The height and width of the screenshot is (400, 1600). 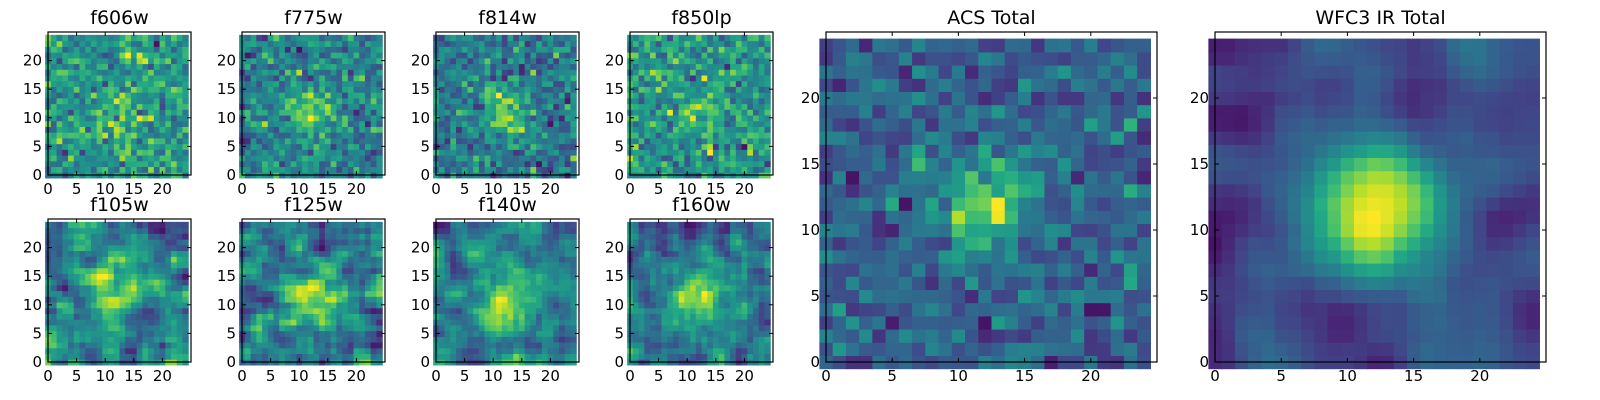 What do you see at coordinates (614, 89) in the screenshot?
I see `y-tick-label: 15` at bounding box center [614, 89].